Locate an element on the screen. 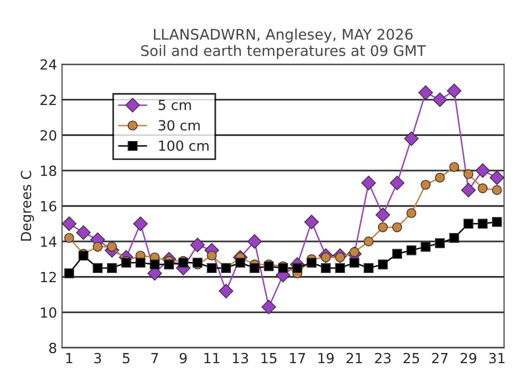 Image resolution: width=517 pixels, height=378 pixels. x-tick-label: 11 is located at coordinates (212, 358).